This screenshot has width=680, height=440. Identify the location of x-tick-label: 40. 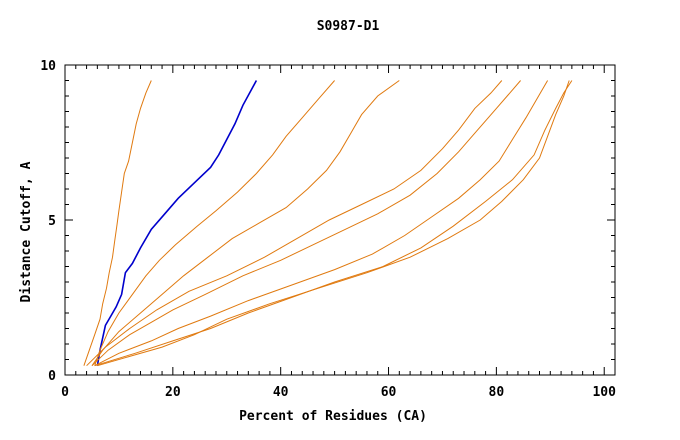
(281, 392).